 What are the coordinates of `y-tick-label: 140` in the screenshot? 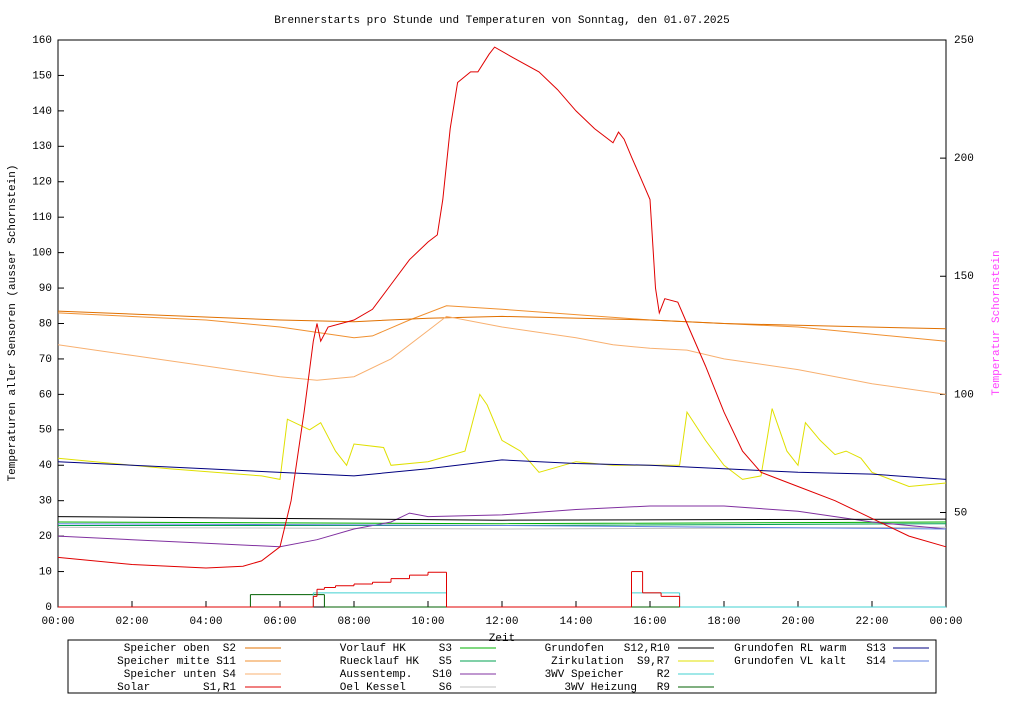 It's located at (42, 112).